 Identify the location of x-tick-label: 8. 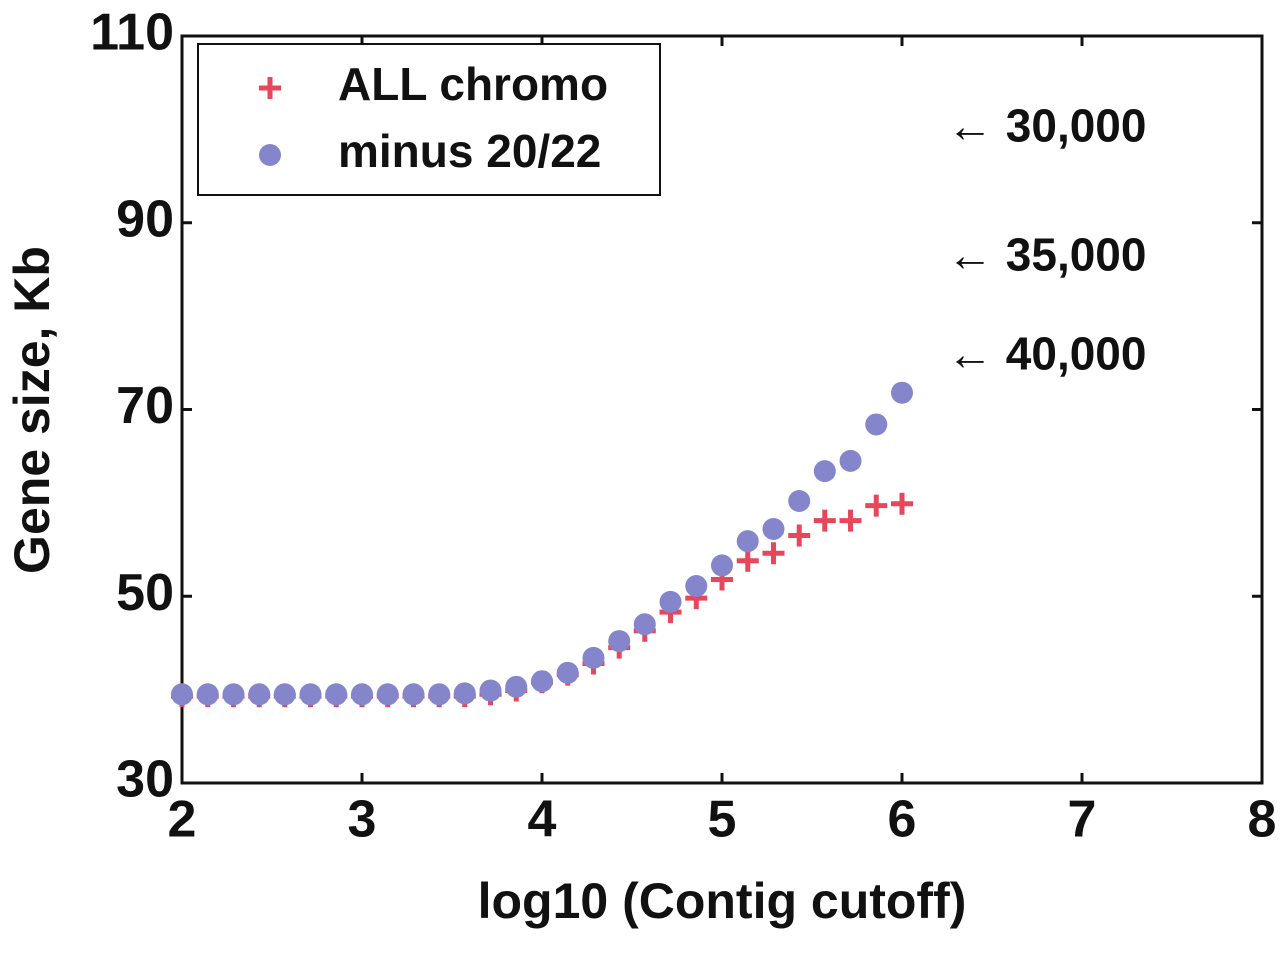
(1262, 820).